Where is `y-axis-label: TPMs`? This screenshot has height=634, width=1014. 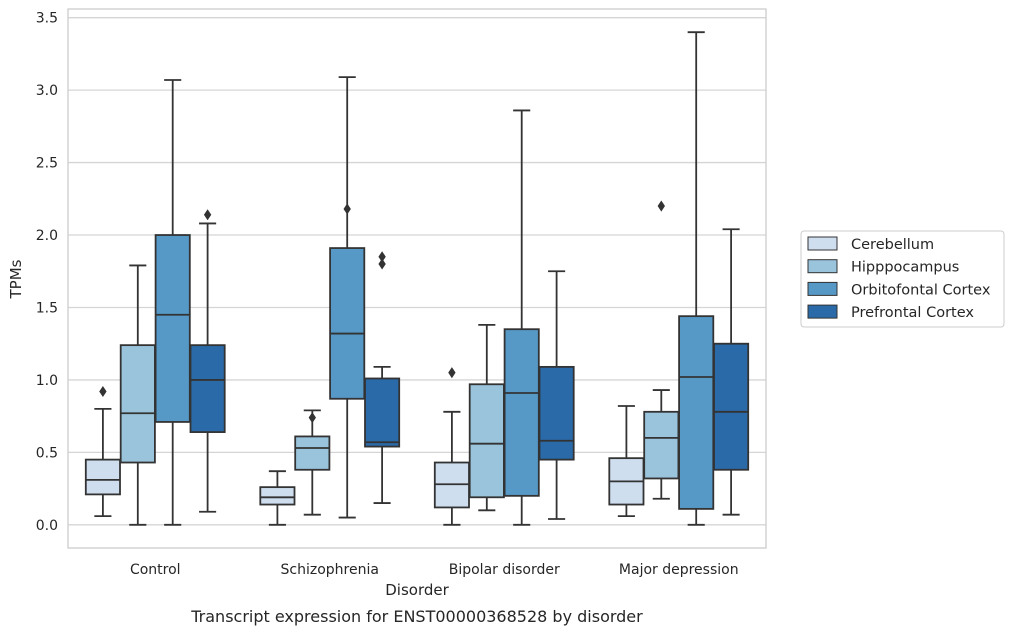
y-axis-label: TPMs is located at coordinates (16, 279).